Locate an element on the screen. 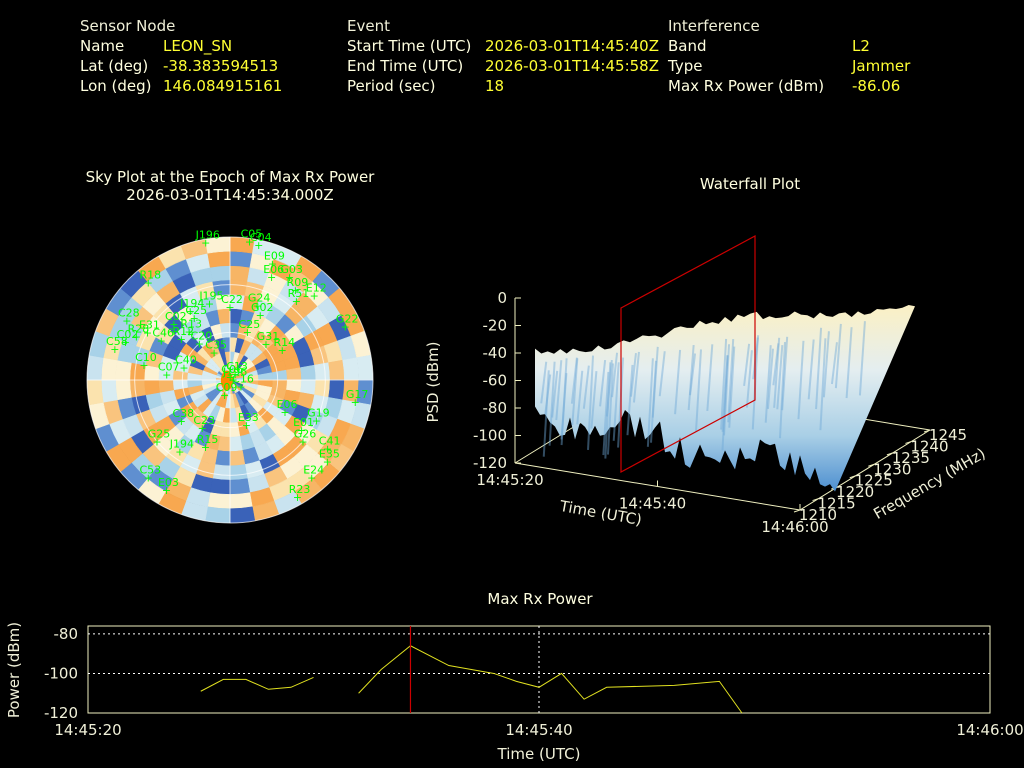  satellite-g26: +G26 is located at coordinates (305, 437).